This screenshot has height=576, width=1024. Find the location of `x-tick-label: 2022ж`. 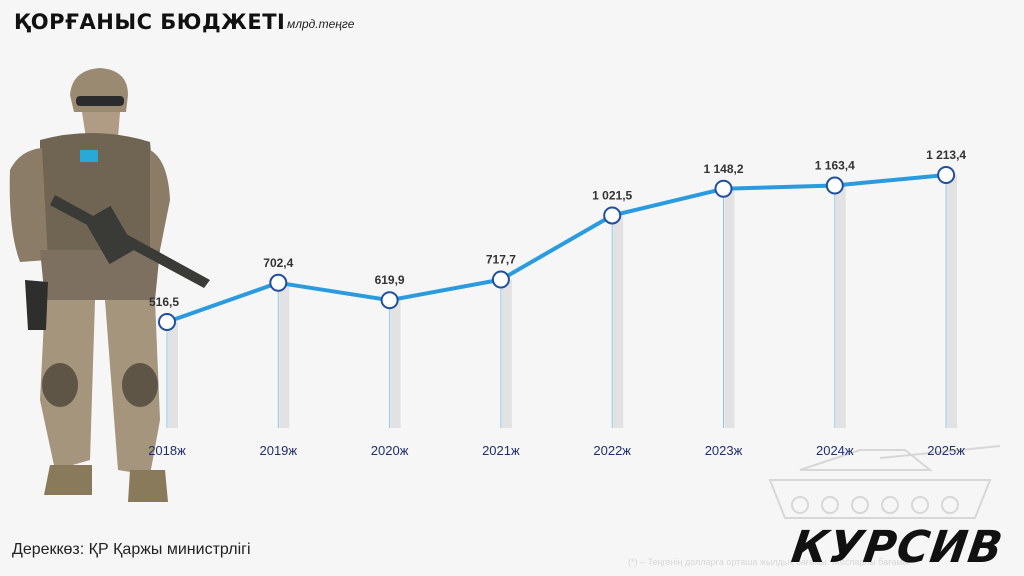

x-tick-label: 2022ж is located at coordinates (612, 450).